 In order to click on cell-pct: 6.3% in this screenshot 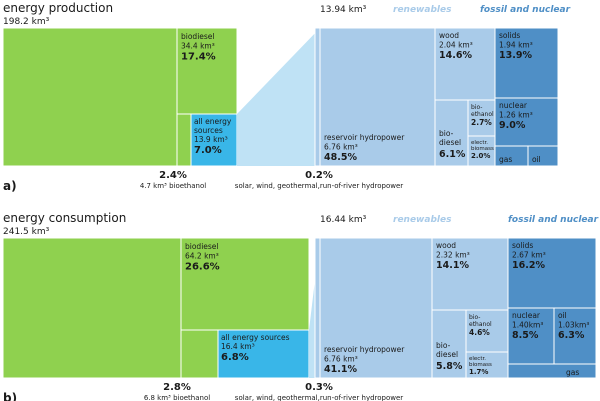, I will do `click(571, 335)`.